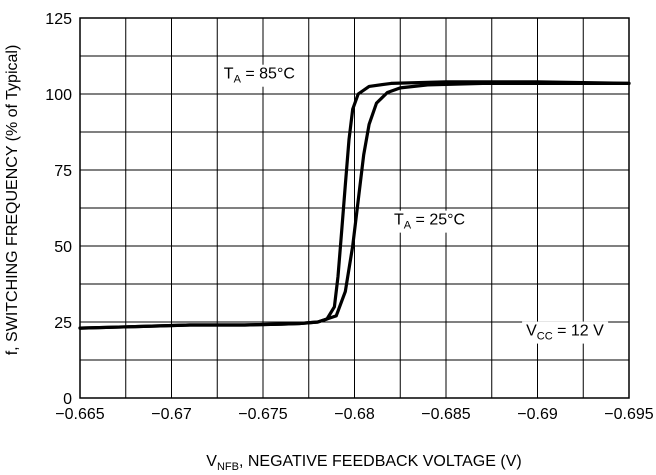 The width and height of the screenshot is (656, 475). Describe the element at coordinates (67, 399) in the screenshot. I see `y-tick-label: 0` at that location.